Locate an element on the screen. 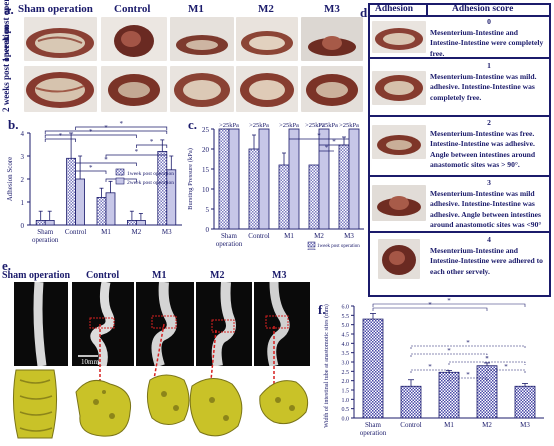 This screenshot has width=554, height=446. xray-m3 is located at coordinates (282, 324).